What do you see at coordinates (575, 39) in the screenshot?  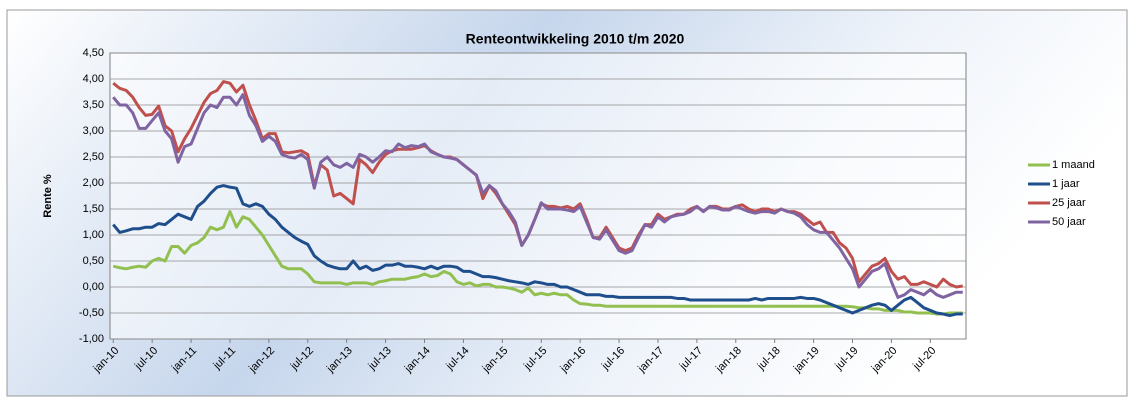 I see `chart-title: Renteontwikkeling 2010 t/m 2020` at bounding box center [575, 39].